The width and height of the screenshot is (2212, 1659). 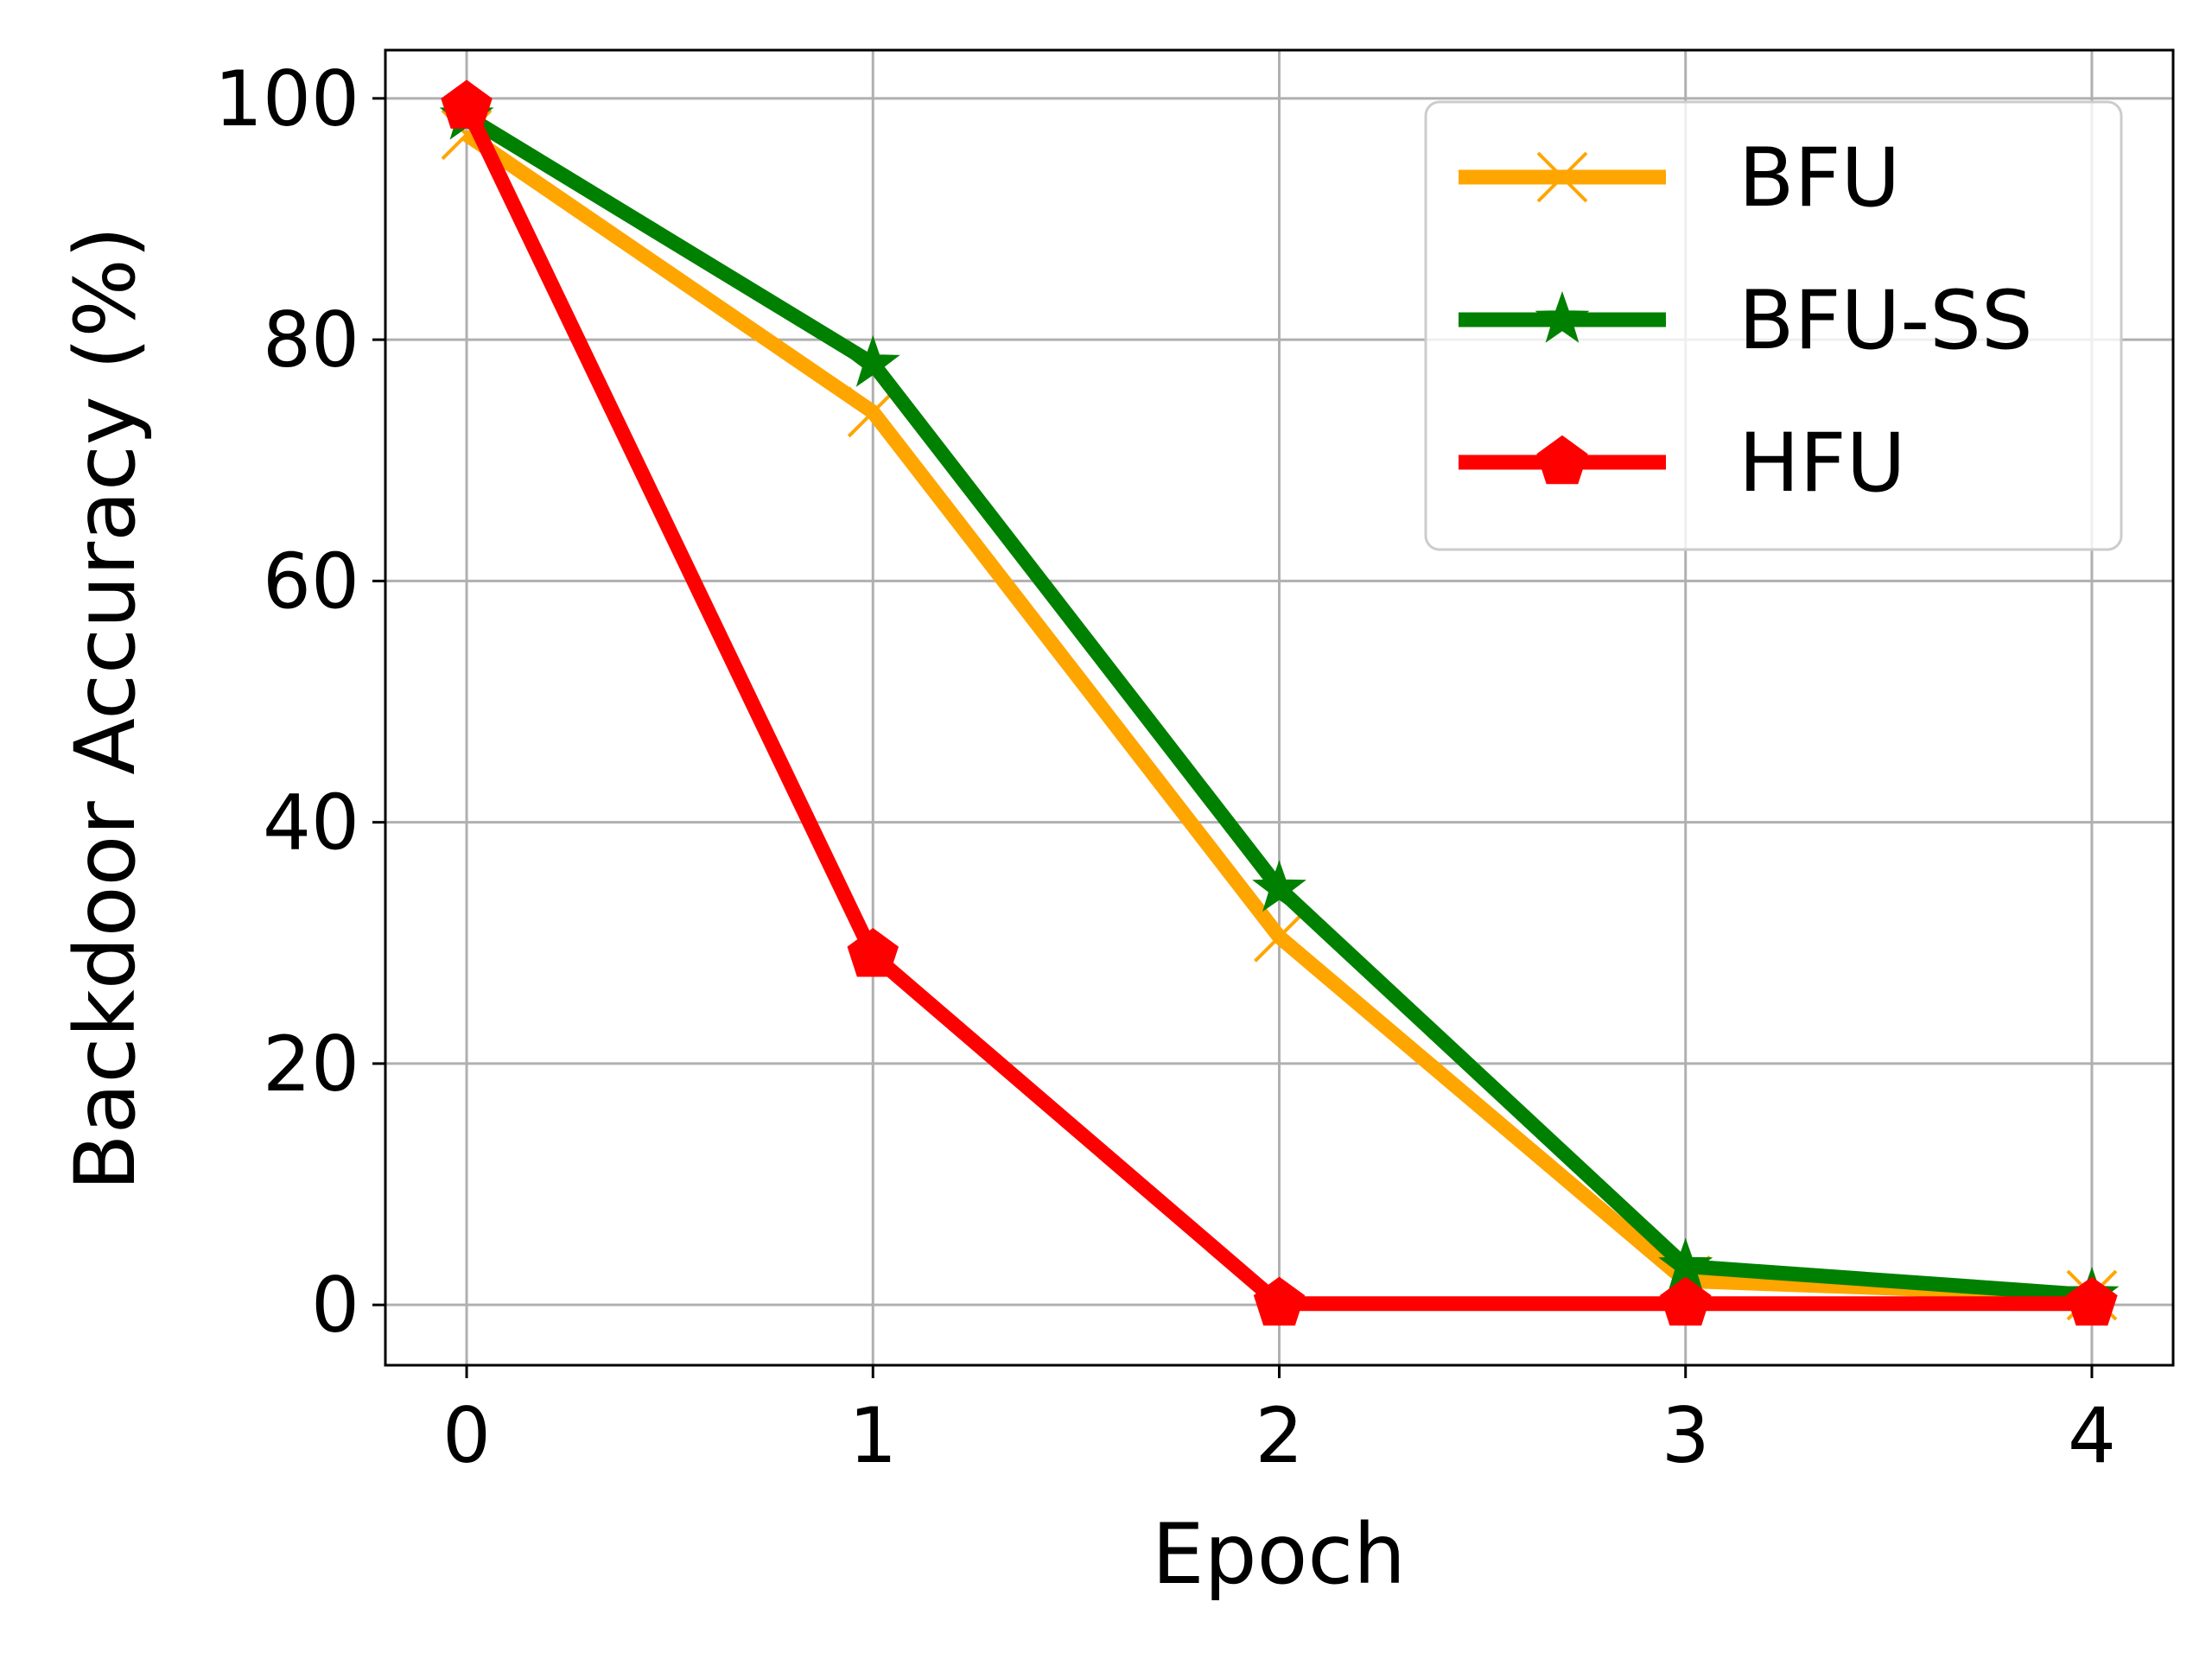 I want to click on legend-entry-hfu: HFU, so click(x=1682, y=463).